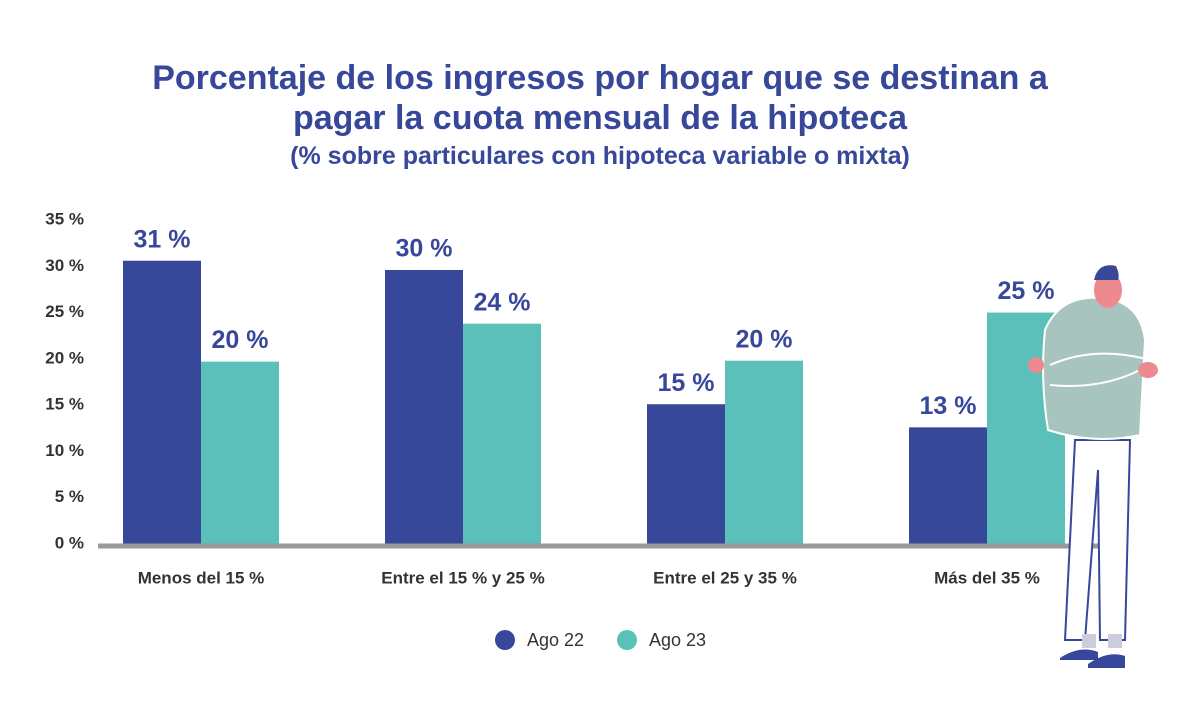  What do you see at coordinates (64, 265) in the screenshot?
I see `y-tick-label: 30 %` at bounding box center [64, 265].